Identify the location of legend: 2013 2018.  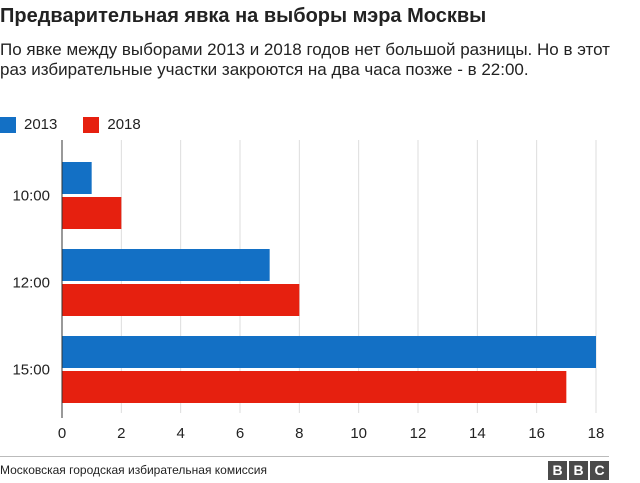
(83, 124).